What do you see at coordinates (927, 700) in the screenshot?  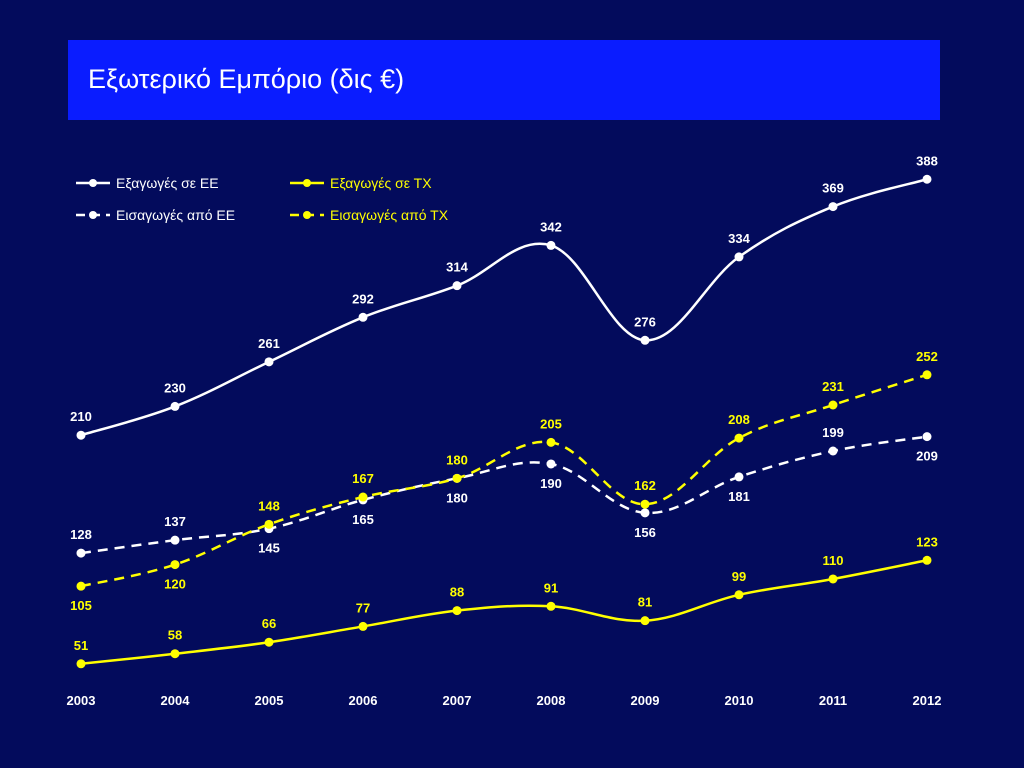 I see `x-tick-label: 2012` at bounding box center [927, 700].